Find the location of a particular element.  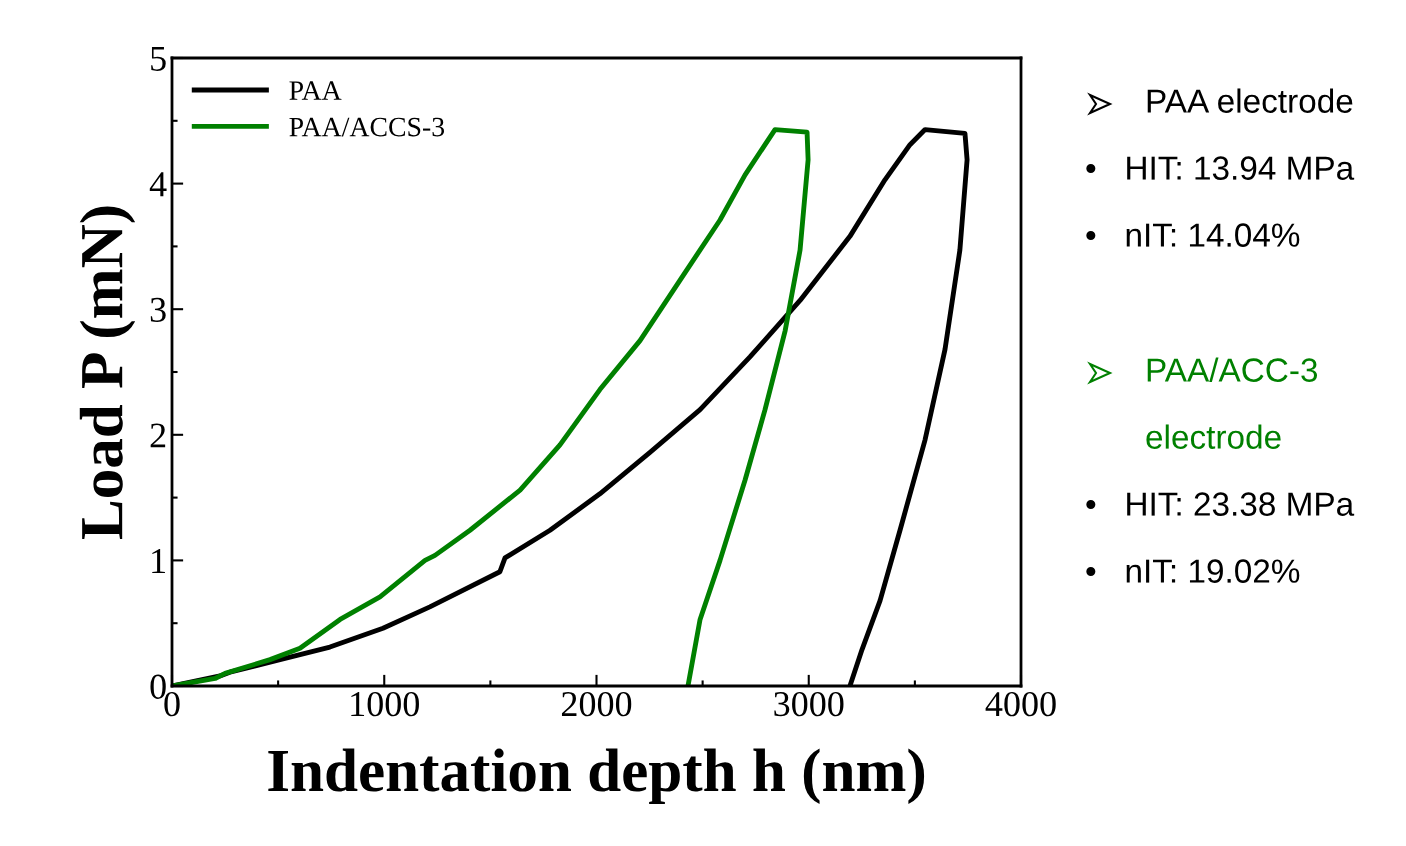

x-tick-label: 1000 is located at coordinates (385, 704).